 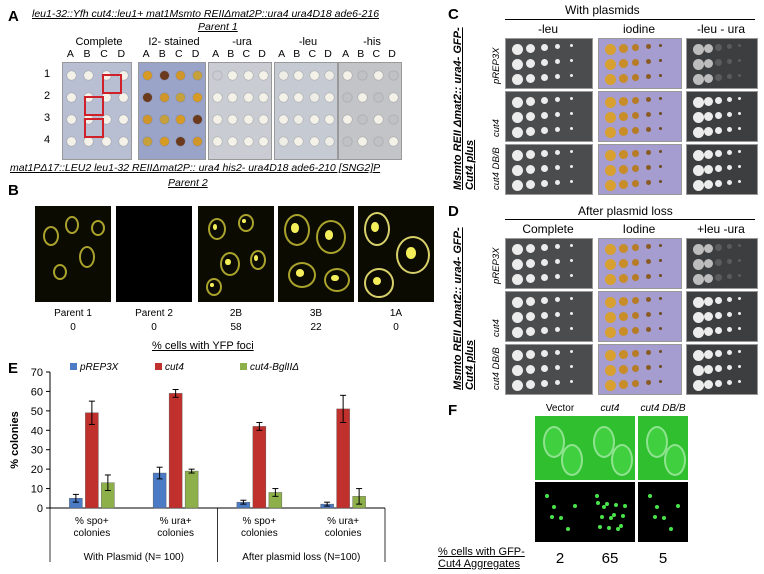 What do you see at coordinates (496, 368) in the screenshot?
I see `strain-row-label: cut4 DB/B` at bounding box center [496, 368].